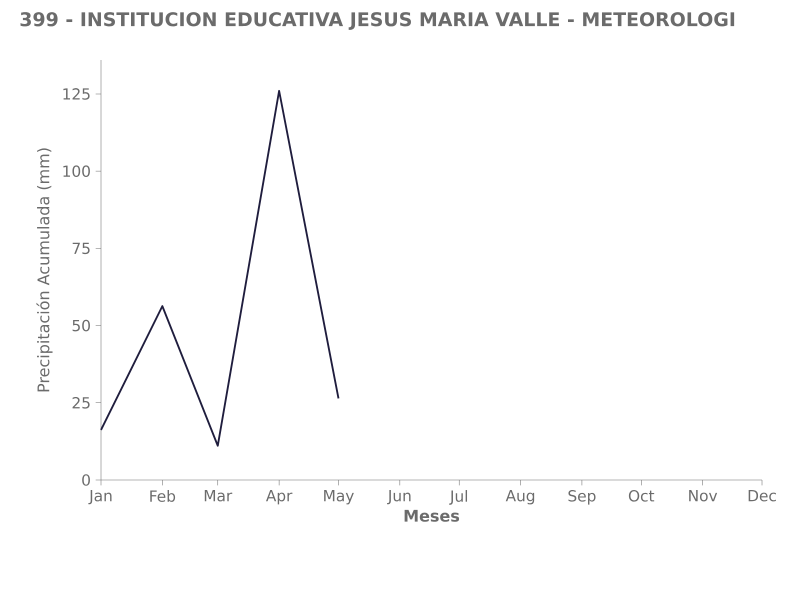 This screenshot has height=600, width=806. What do you see at coordinates (703, 496) in the screenshot?
I see `x-tick-label: Nov` at bounding box center [703, 496].